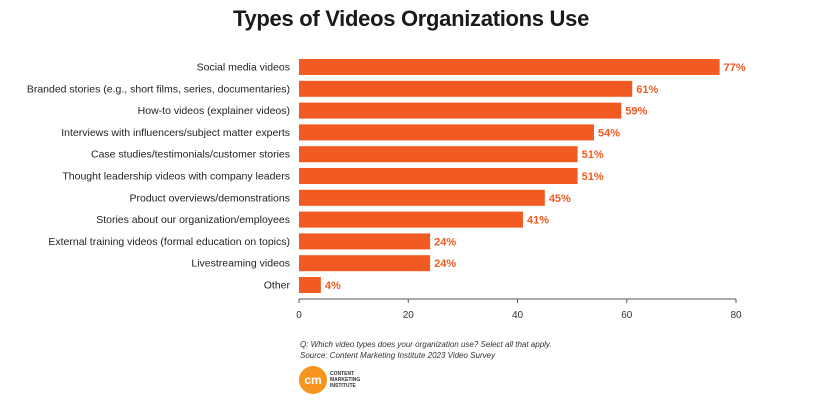  I want to click on value-label: 54%, so click(609, 133).